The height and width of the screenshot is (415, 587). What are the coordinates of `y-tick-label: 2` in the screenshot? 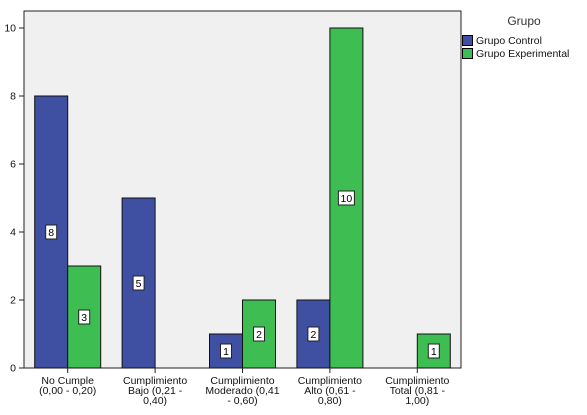 It's located at (13, 301).